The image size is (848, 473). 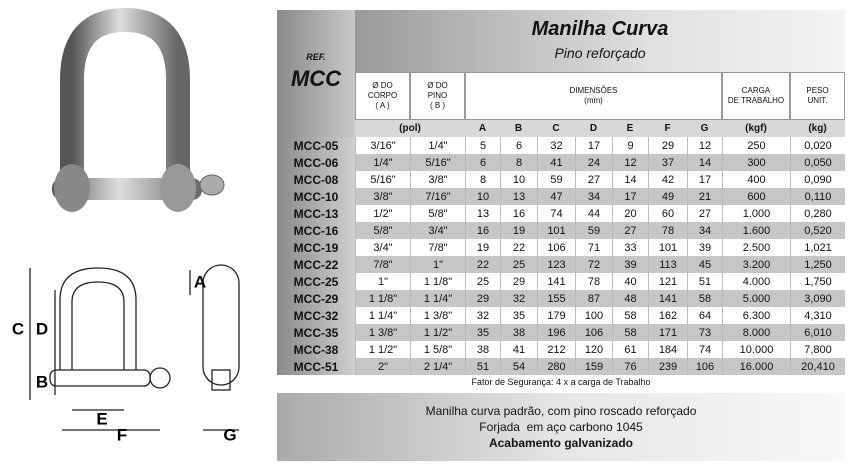 What do you see at coordinates (817, 90) in the screenshot?
I see `weight-header-line: PESO` at bounding box center [817, 90].